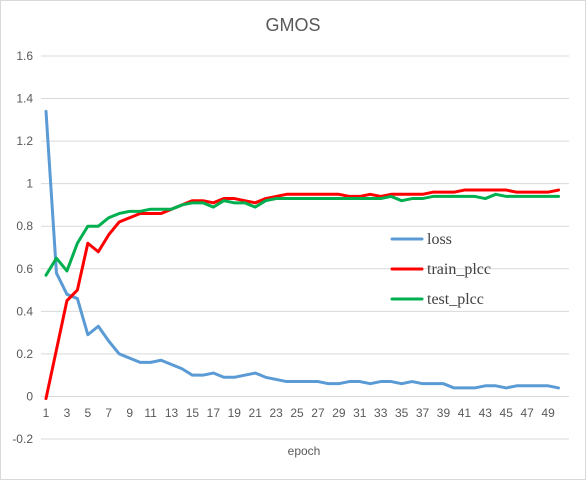 This screenshot has height=481, width=586. What do you see at coordinates (527, 413) in the screenshot?
I see `x-tick-label: 47` at bounding box center [527, 413].